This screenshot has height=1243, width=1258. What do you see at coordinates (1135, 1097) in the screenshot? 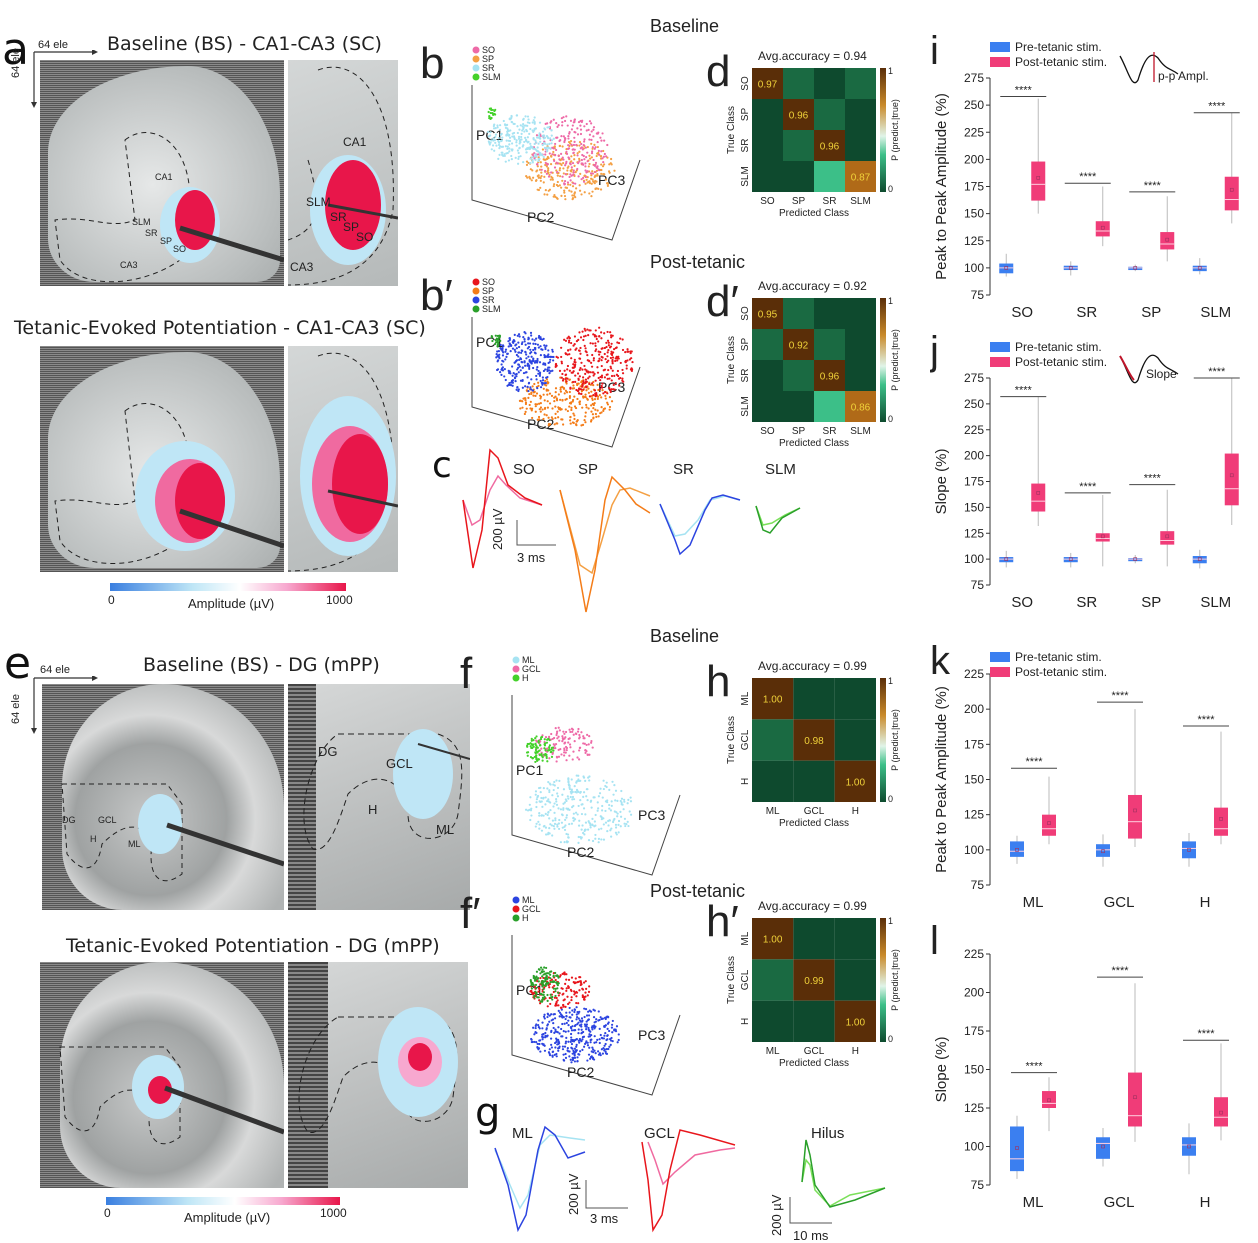
I see `box-mean` at bounding box center [1135, 1097].